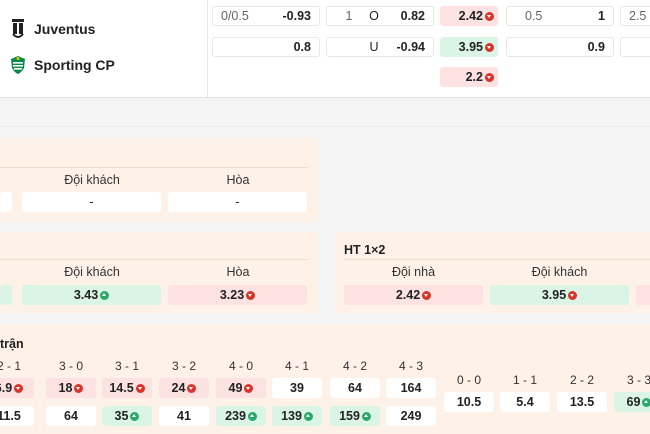 The height and width of the screenshot is (434, 650). I want to click on score-odds: 39, so click(297, 388).